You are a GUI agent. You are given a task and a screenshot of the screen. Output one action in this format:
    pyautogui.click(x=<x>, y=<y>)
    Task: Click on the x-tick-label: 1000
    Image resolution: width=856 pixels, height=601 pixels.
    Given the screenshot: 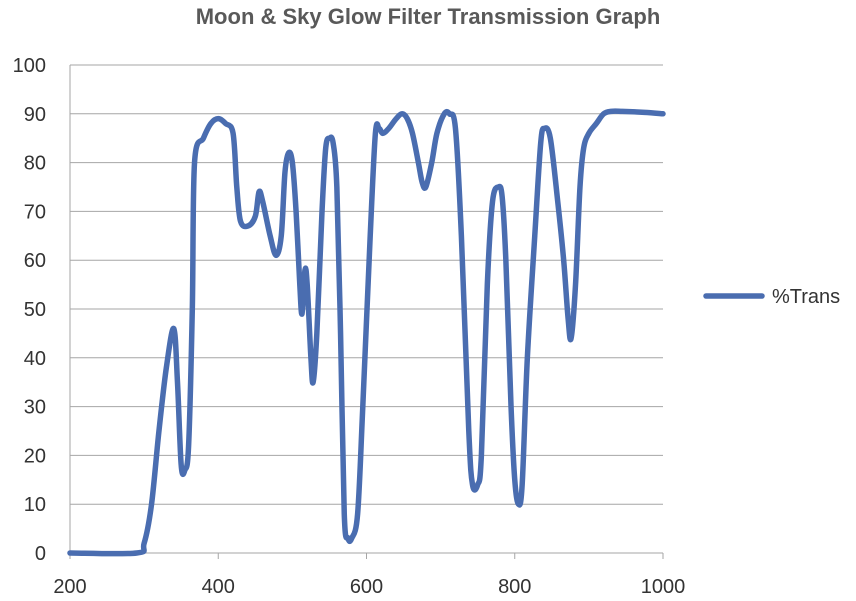 What is the action you would take?
    pyautogui.click(x=663, y=587)
    